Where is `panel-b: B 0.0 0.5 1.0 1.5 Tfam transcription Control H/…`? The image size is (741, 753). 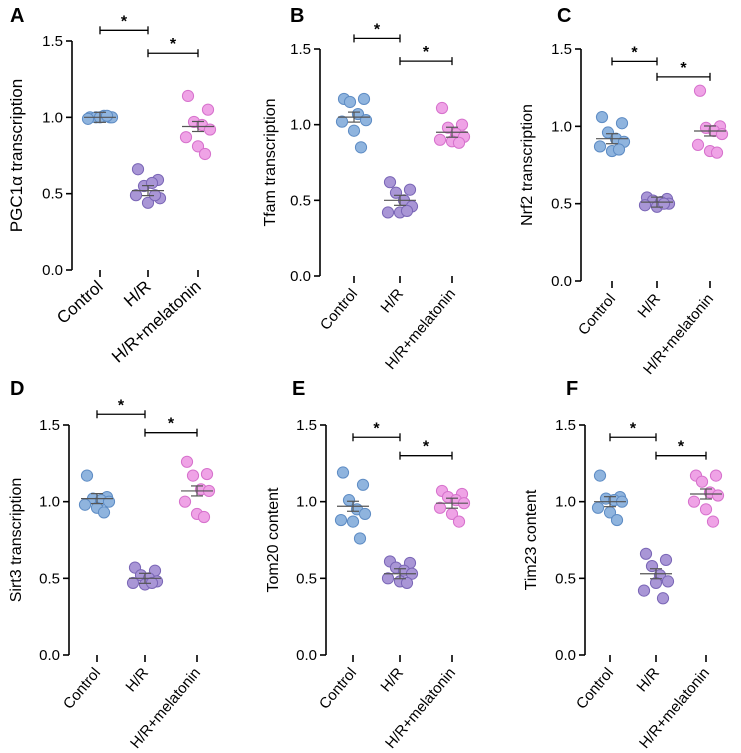
panel-b: B 0.0 0.5 1.0 1.5 Tfam transcription Control H/… is located at coordinates (366, 189).